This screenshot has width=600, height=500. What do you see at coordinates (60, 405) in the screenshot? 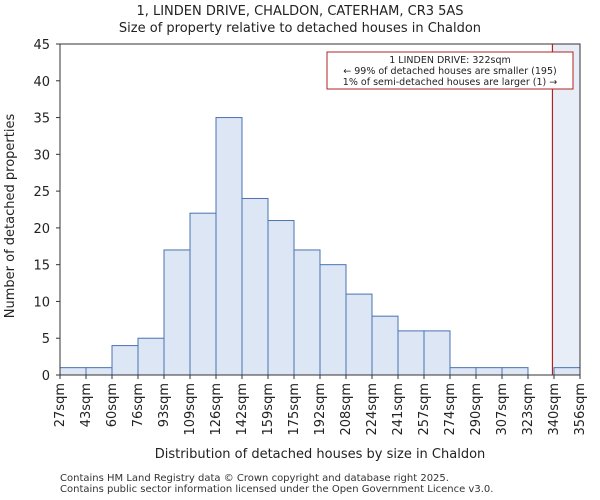
I see `x-tick-label: 27sqm` at bounding box center [60, 405].